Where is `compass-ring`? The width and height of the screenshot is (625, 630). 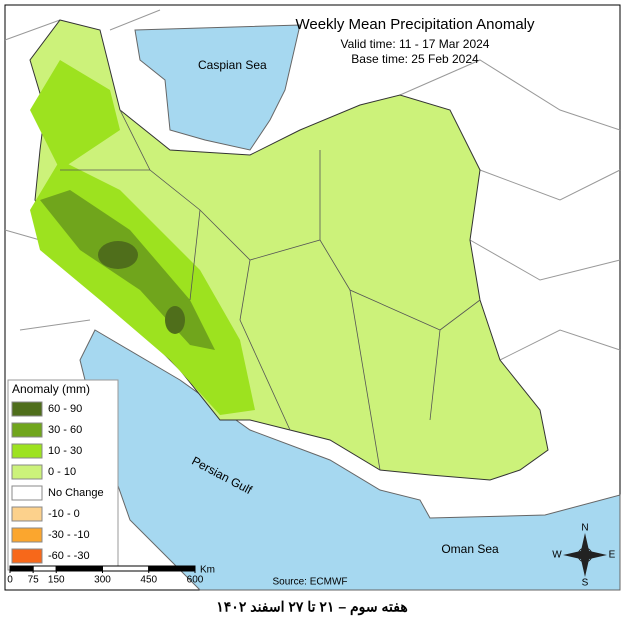 compass-ring is located at coordinates (585, 555).